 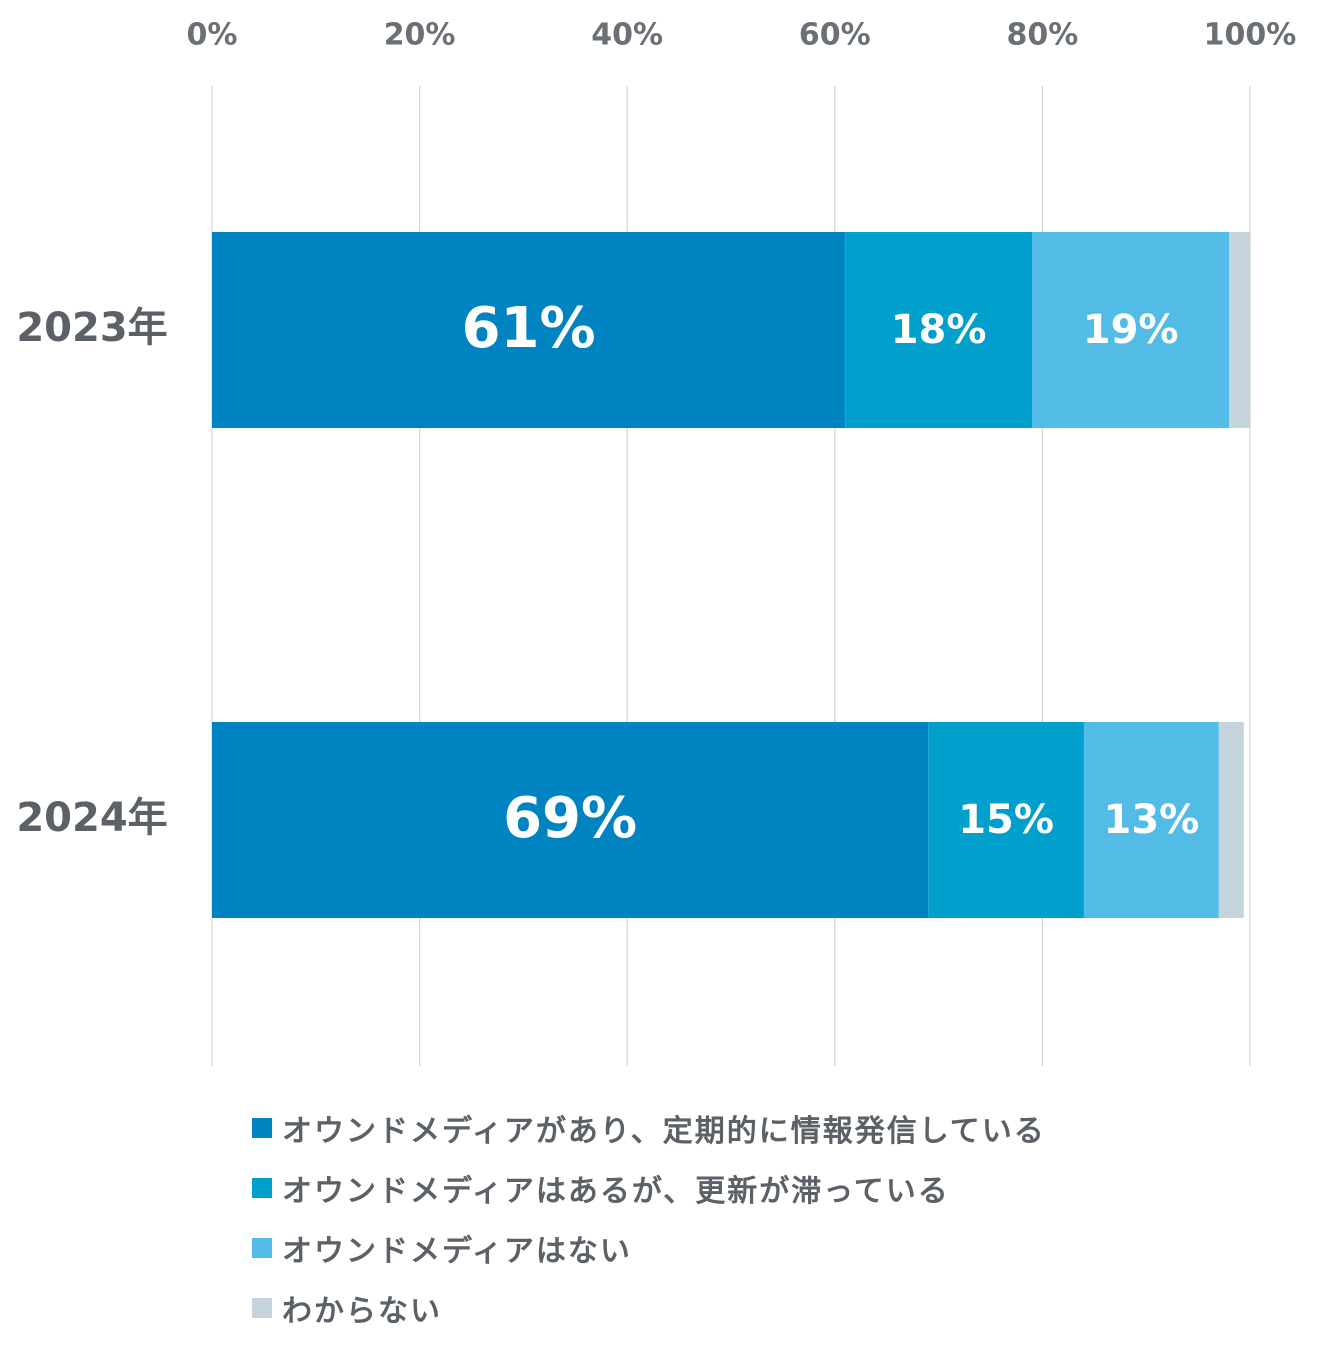 What do you see at coordinates (835, 35) in the screenshot?
I see `x-tick-label: 60%` at bounding box center [835, 35].